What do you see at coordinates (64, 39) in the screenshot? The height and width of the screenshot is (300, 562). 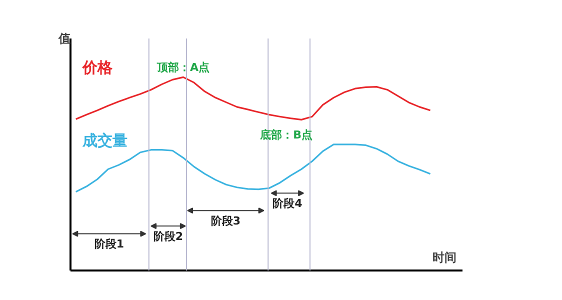 I see `y-axis-title: 值` at bounding box center [64, 39].